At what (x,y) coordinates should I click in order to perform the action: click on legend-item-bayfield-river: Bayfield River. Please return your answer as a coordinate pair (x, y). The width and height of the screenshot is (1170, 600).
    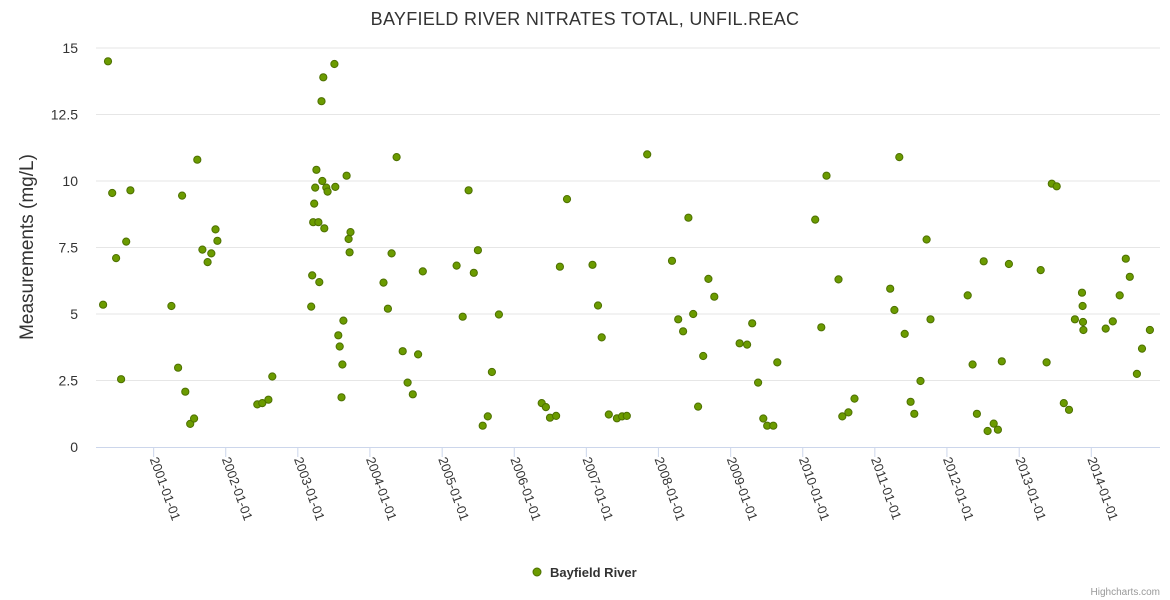
    Looking at the image, I should click on (593, 572).